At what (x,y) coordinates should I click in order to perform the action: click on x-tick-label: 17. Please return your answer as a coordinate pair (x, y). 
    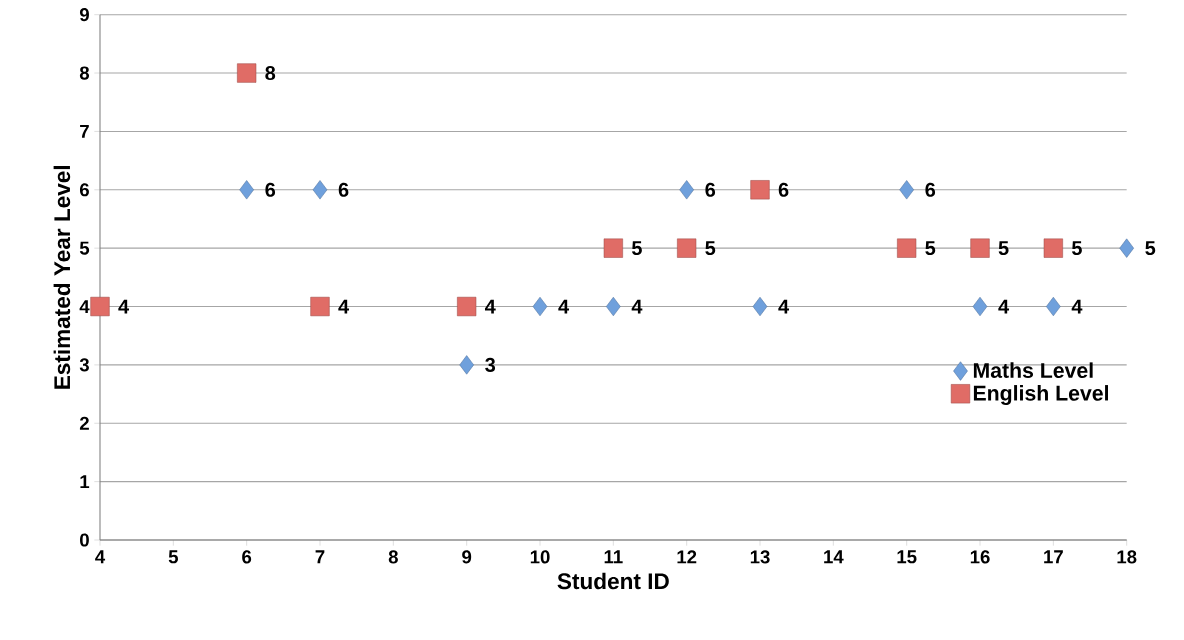
    Looking at the image, I should click on (1053, 557).